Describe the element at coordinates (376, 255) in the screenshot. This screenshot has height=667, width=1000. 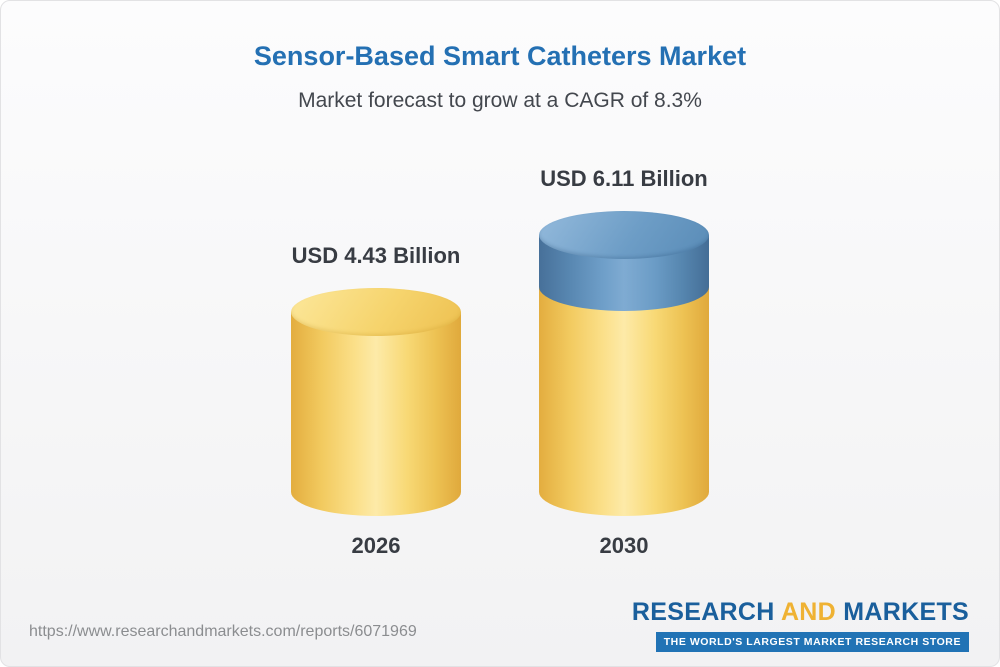
I see `value-label-2026: USD 4.43 Billion` at that location.